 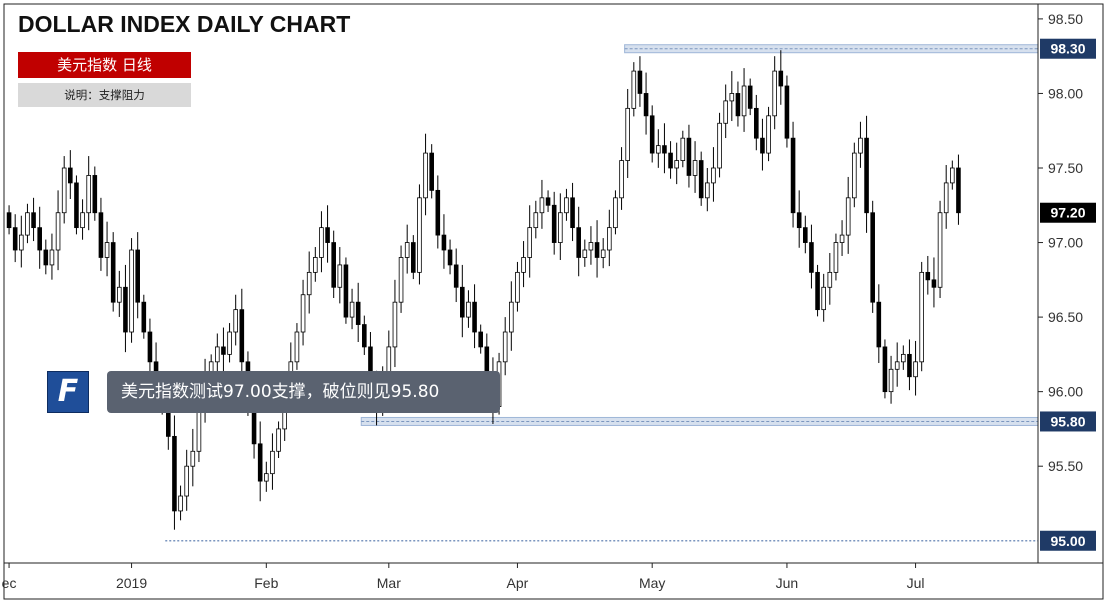 What do you see at coordinates (131, 583) in the screenshot?
I see `x-tick-label: 2019` at bounding box center [131, 583].